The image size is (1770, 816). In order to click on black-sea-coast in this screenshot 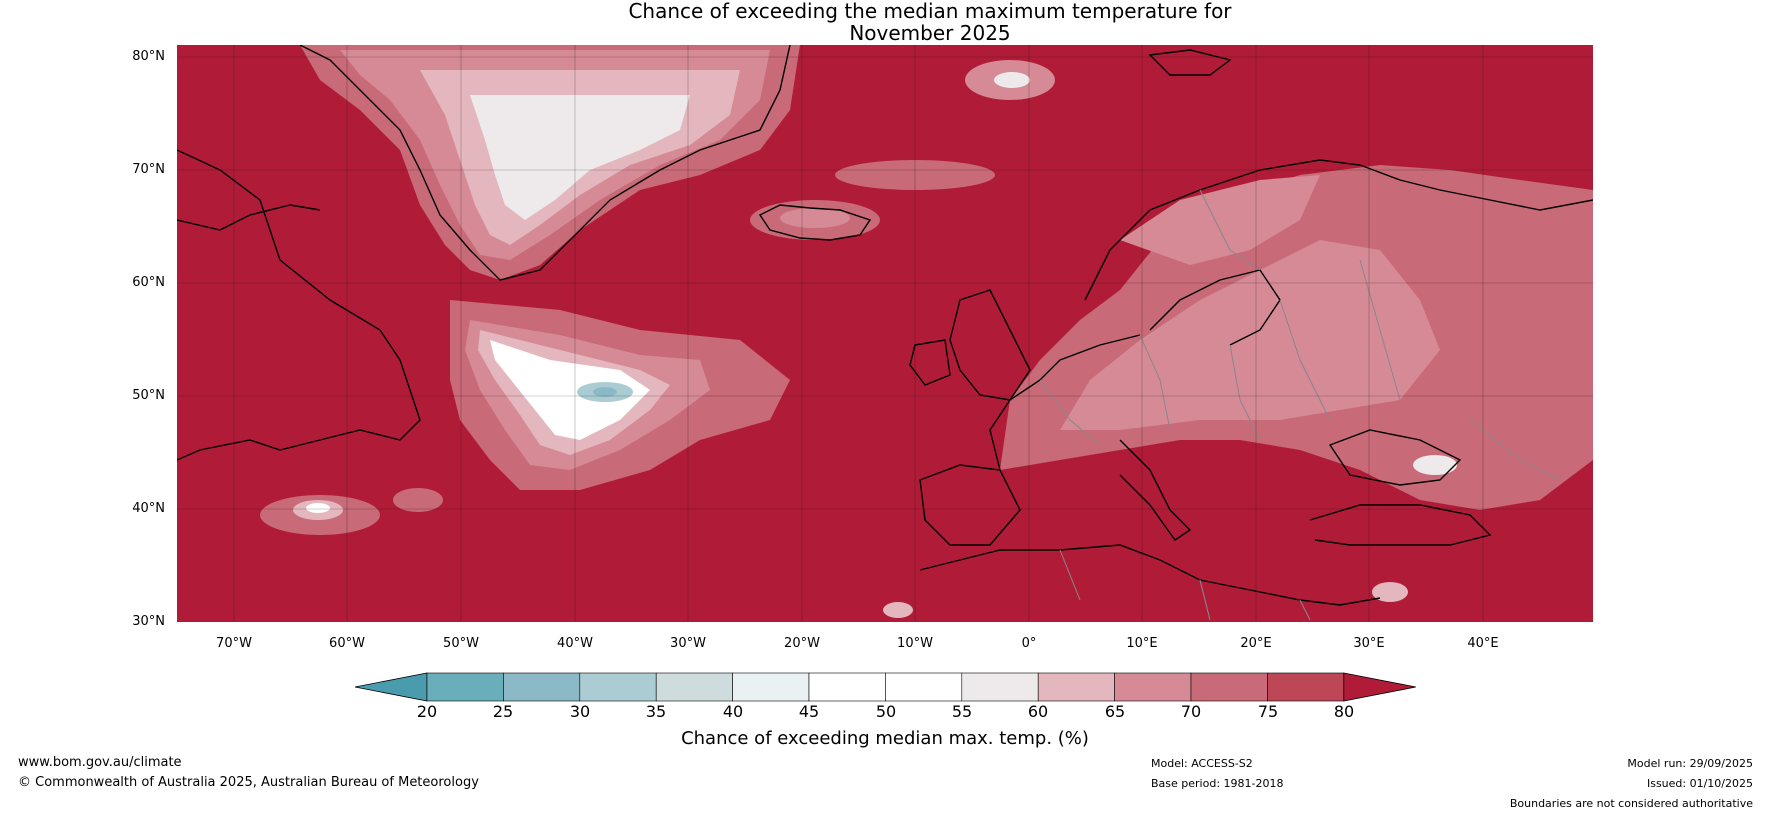, I will do `click(1395, 457)`.